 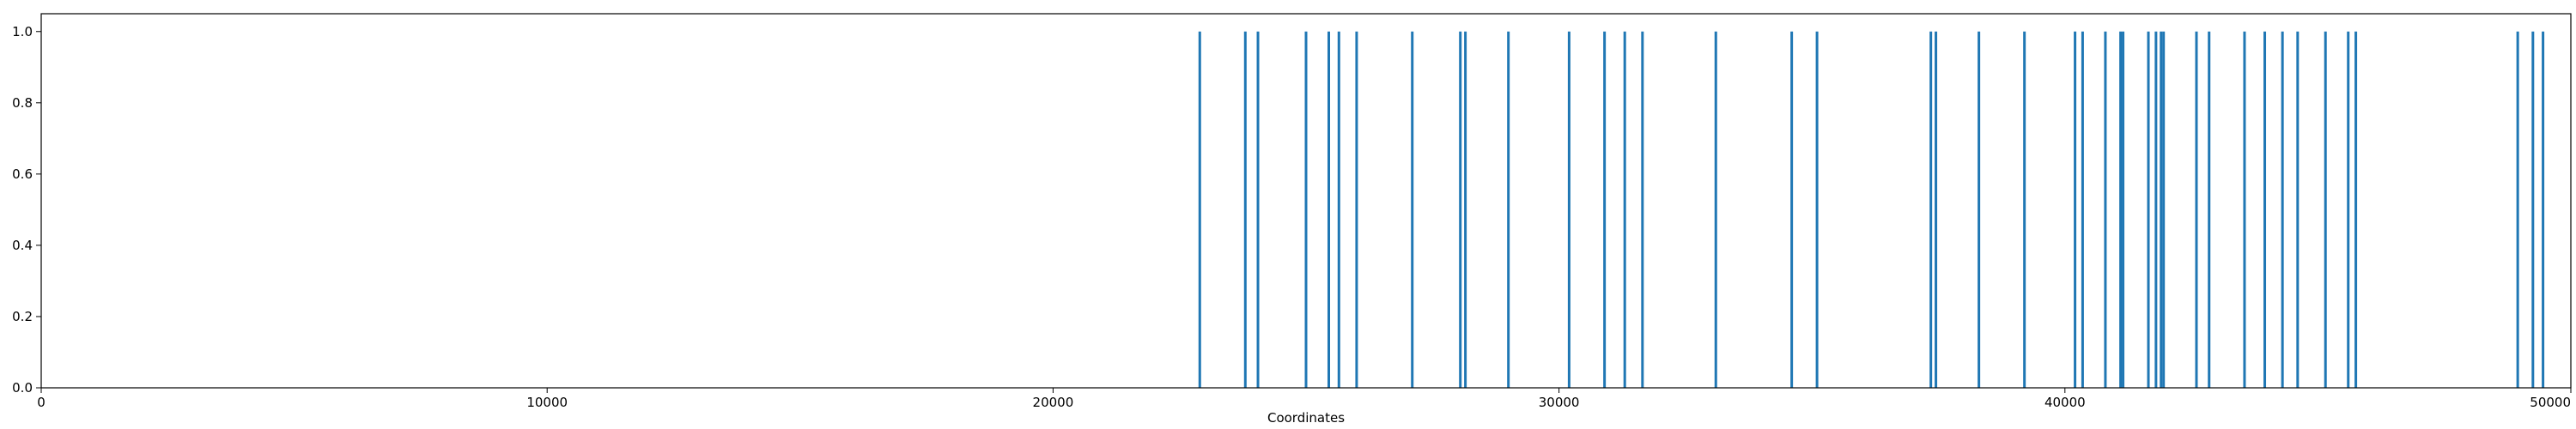 What do you see at coordinates (2551, 402) in the screenshot?
I see `x-tick-label-5: 50000` at bounding box center [2551, 402].